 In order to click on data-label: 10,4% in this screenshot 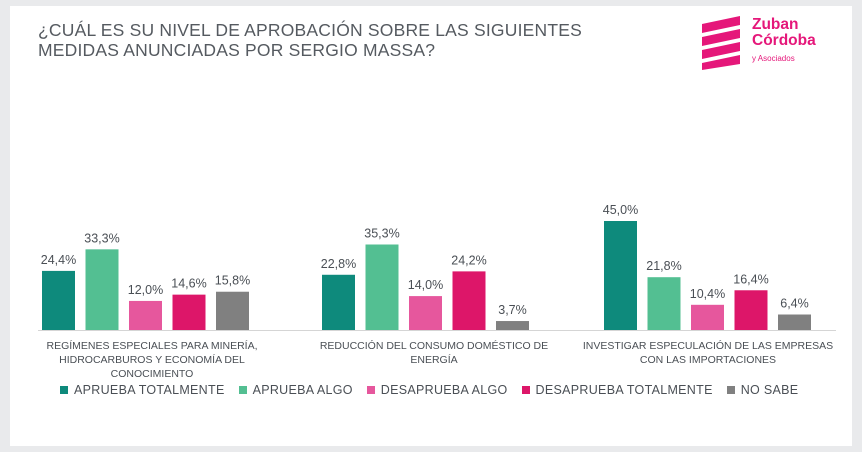, I will do `click(707, 294)`.